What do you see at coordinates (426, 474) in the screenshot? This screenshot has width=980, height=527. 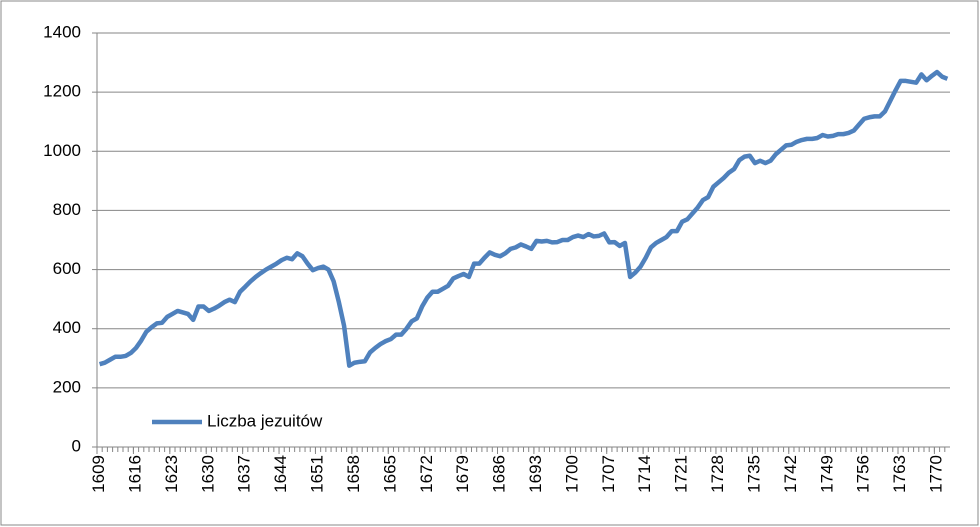 I see `x-tick-label: 1672` at bounding box center [426, 474].